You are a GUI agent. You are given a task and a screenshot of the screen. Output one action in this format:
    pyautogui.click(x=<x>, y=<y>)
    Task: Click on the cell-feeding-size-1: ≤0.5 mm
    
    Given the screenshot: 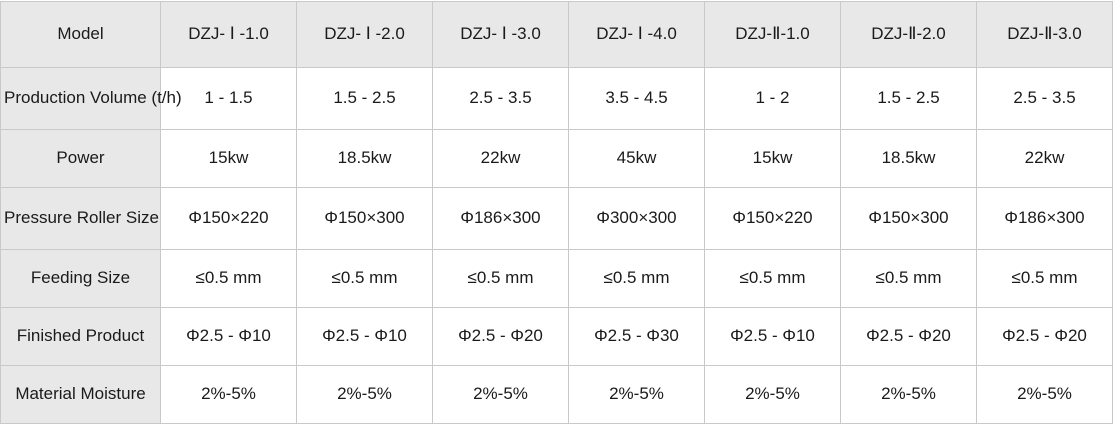 What is the action you would take?
    pyautogui.click(x=228, y=278)
    